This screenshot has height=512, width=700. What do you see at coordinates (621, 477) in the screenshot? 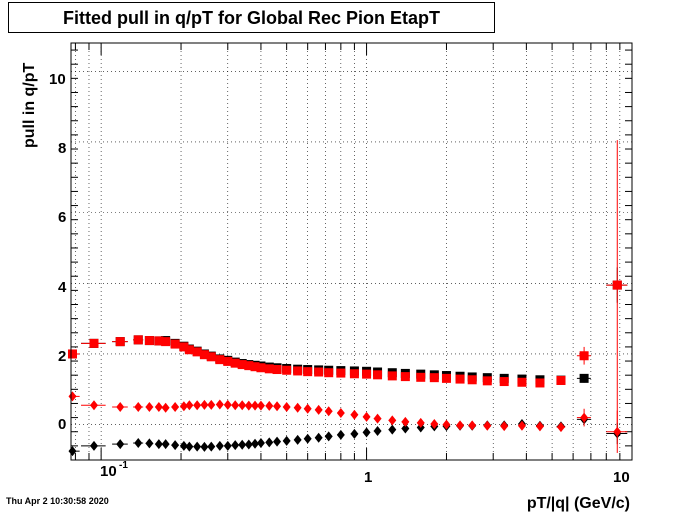
I see `x-tick-label-10: 10` at bounding box center [621, 477].